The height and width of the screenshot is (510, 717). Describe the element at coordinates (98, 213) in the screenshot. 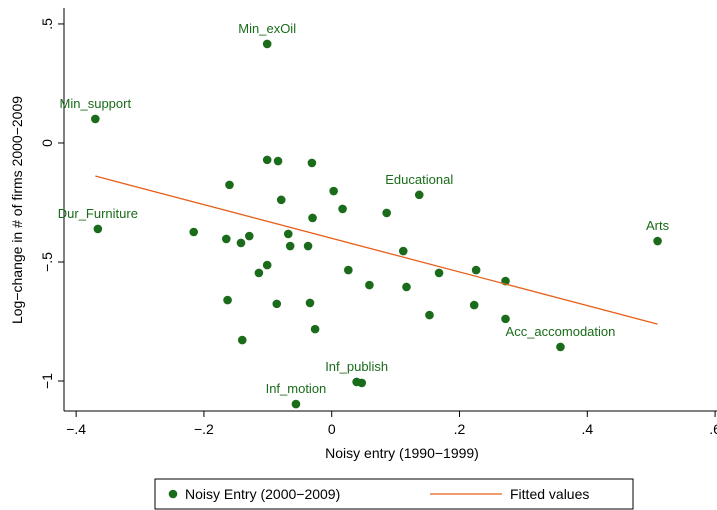

I see `point-label: Dur_Furniture` at that location.